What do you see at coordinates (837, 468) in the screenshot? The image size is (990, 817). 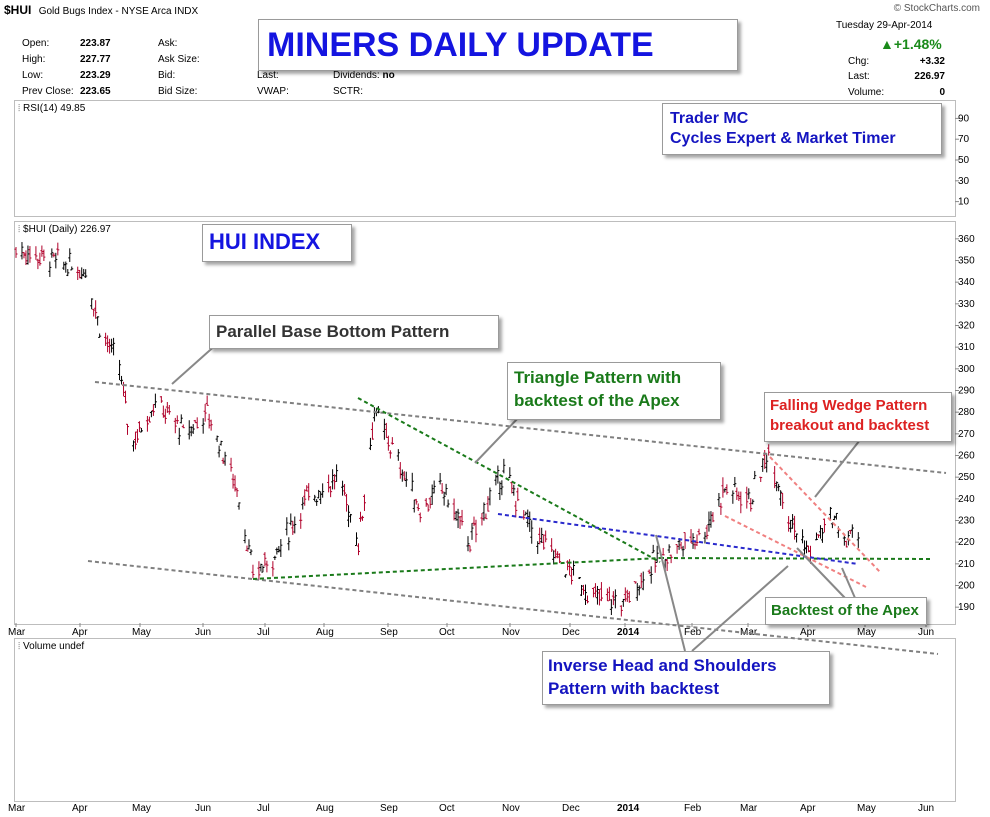 I see `wedge-pointer` at bounding box center [837, 468].